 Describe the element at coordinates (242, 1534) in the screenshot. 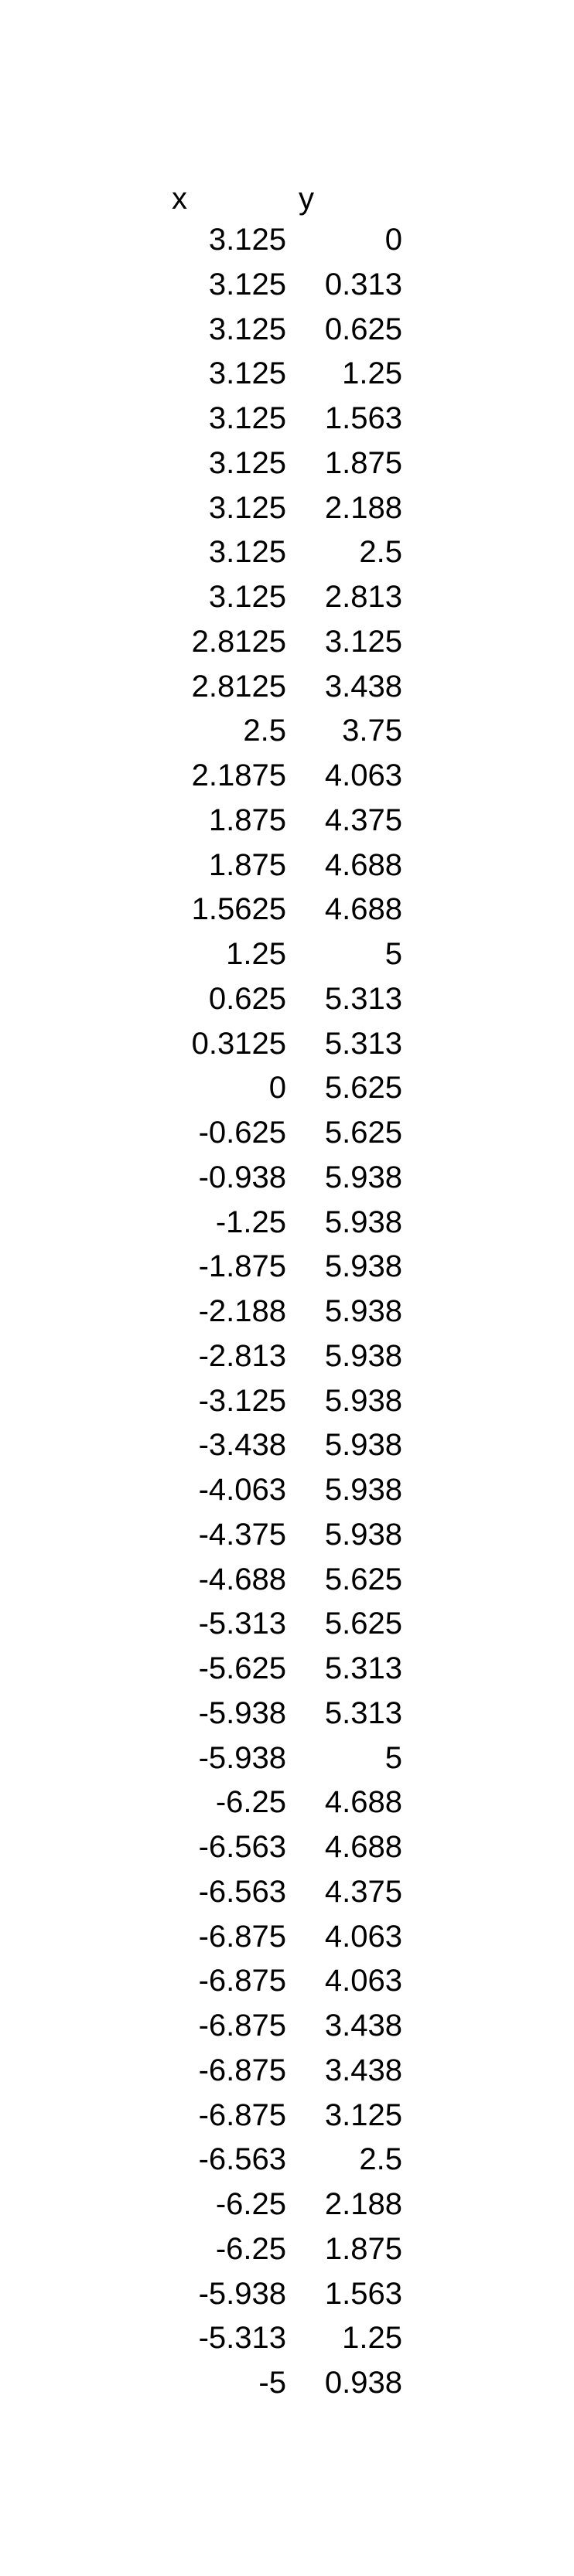

I see `cell-x: -4.375` at that location.